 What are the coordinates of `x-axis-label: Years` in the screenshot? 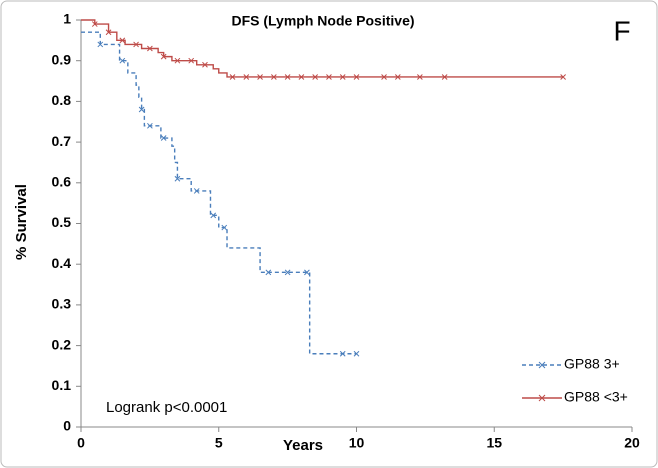 It's located at (303, 445).